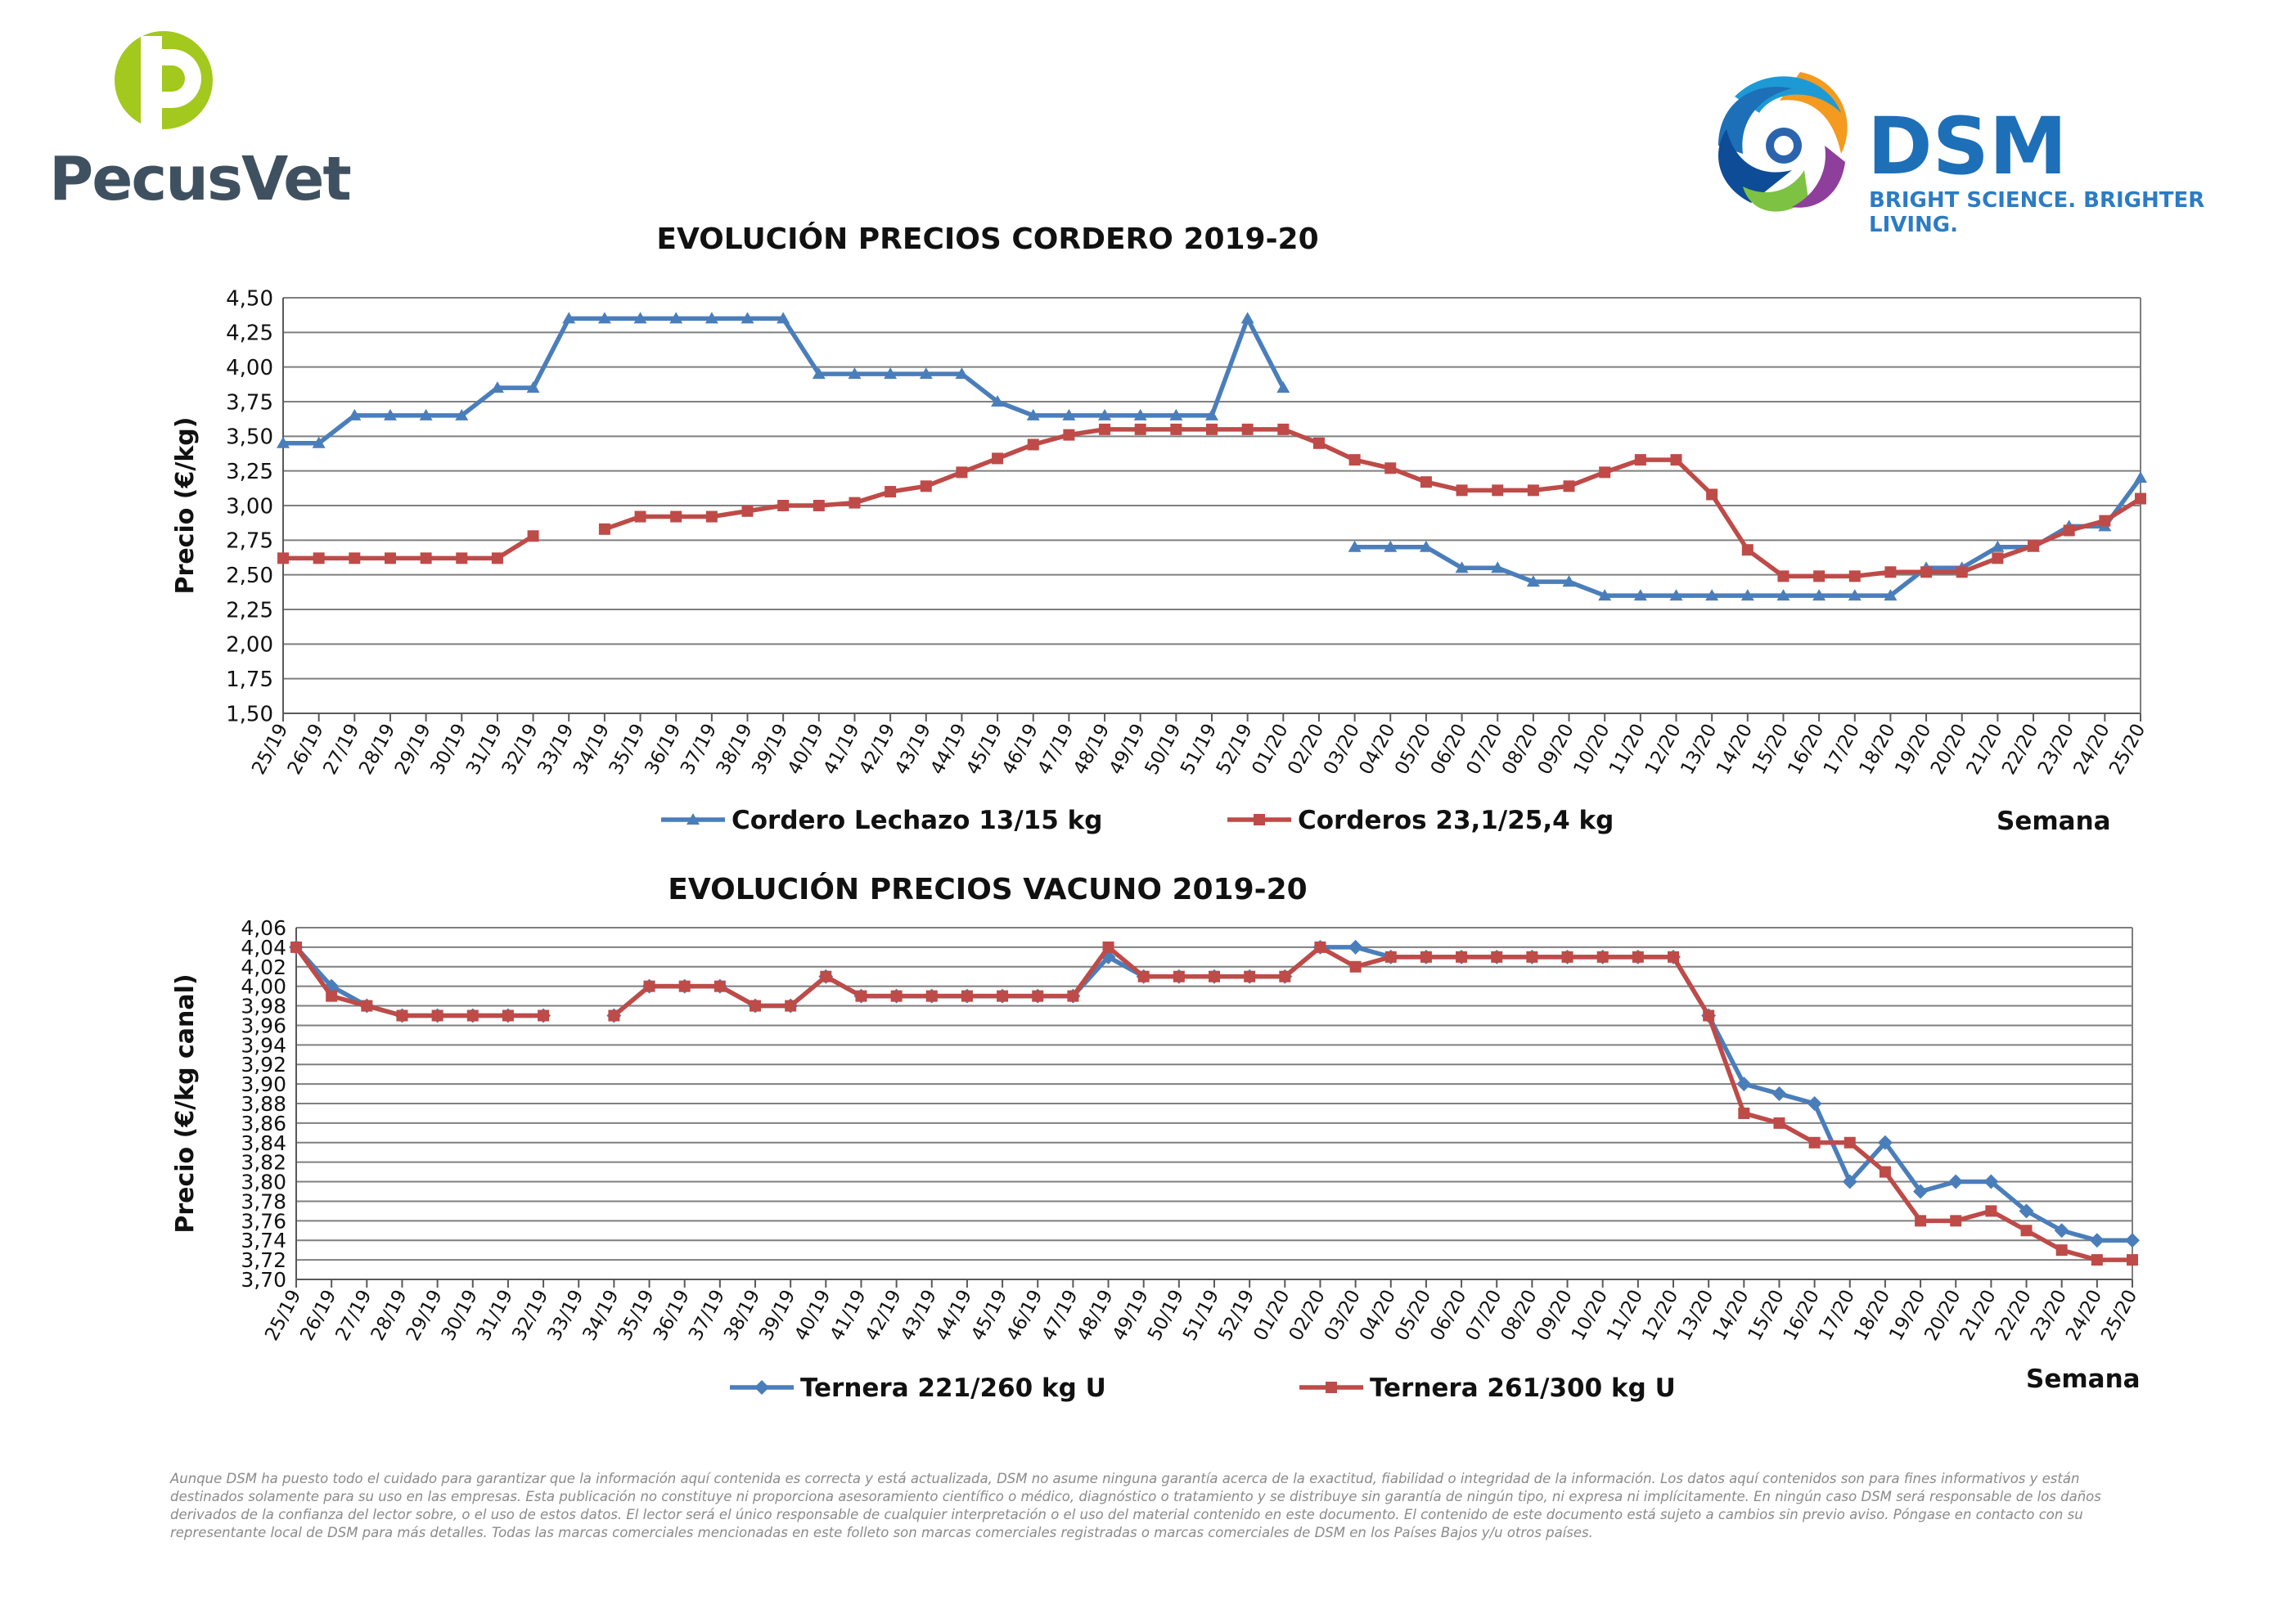  What do you see at coordinates (200, 179) in the screenshot?
I see `pecusvet-wordmark: PecusVet` at bounding box center [200, 179].